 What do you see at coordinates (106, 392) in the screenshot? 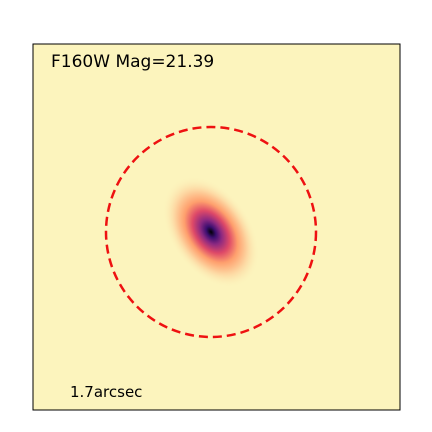
I see `scale-label: 1.7arcsec` at bounding box center [106, 392].